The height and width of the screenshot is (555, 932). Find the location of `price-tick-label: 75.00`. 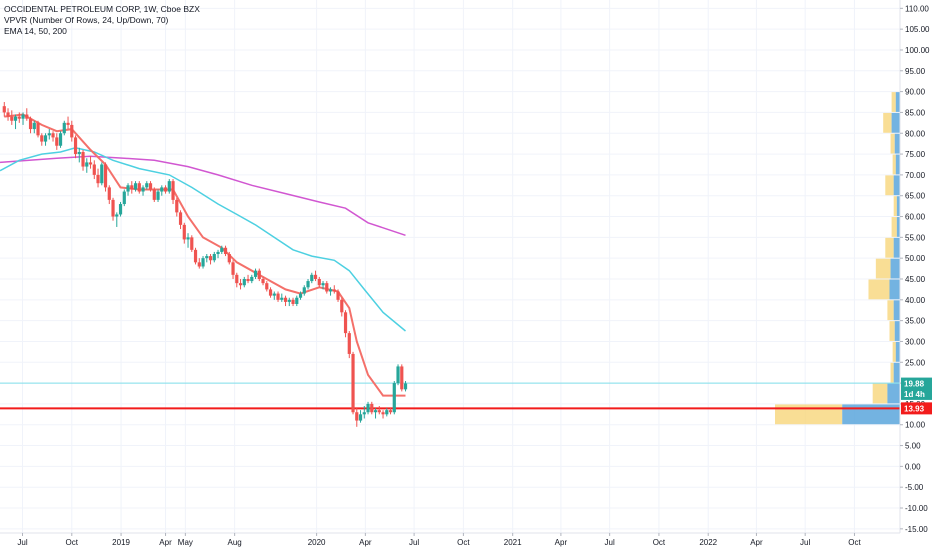

price-tick-label: 75.00 is located at coordinates (915, 154).